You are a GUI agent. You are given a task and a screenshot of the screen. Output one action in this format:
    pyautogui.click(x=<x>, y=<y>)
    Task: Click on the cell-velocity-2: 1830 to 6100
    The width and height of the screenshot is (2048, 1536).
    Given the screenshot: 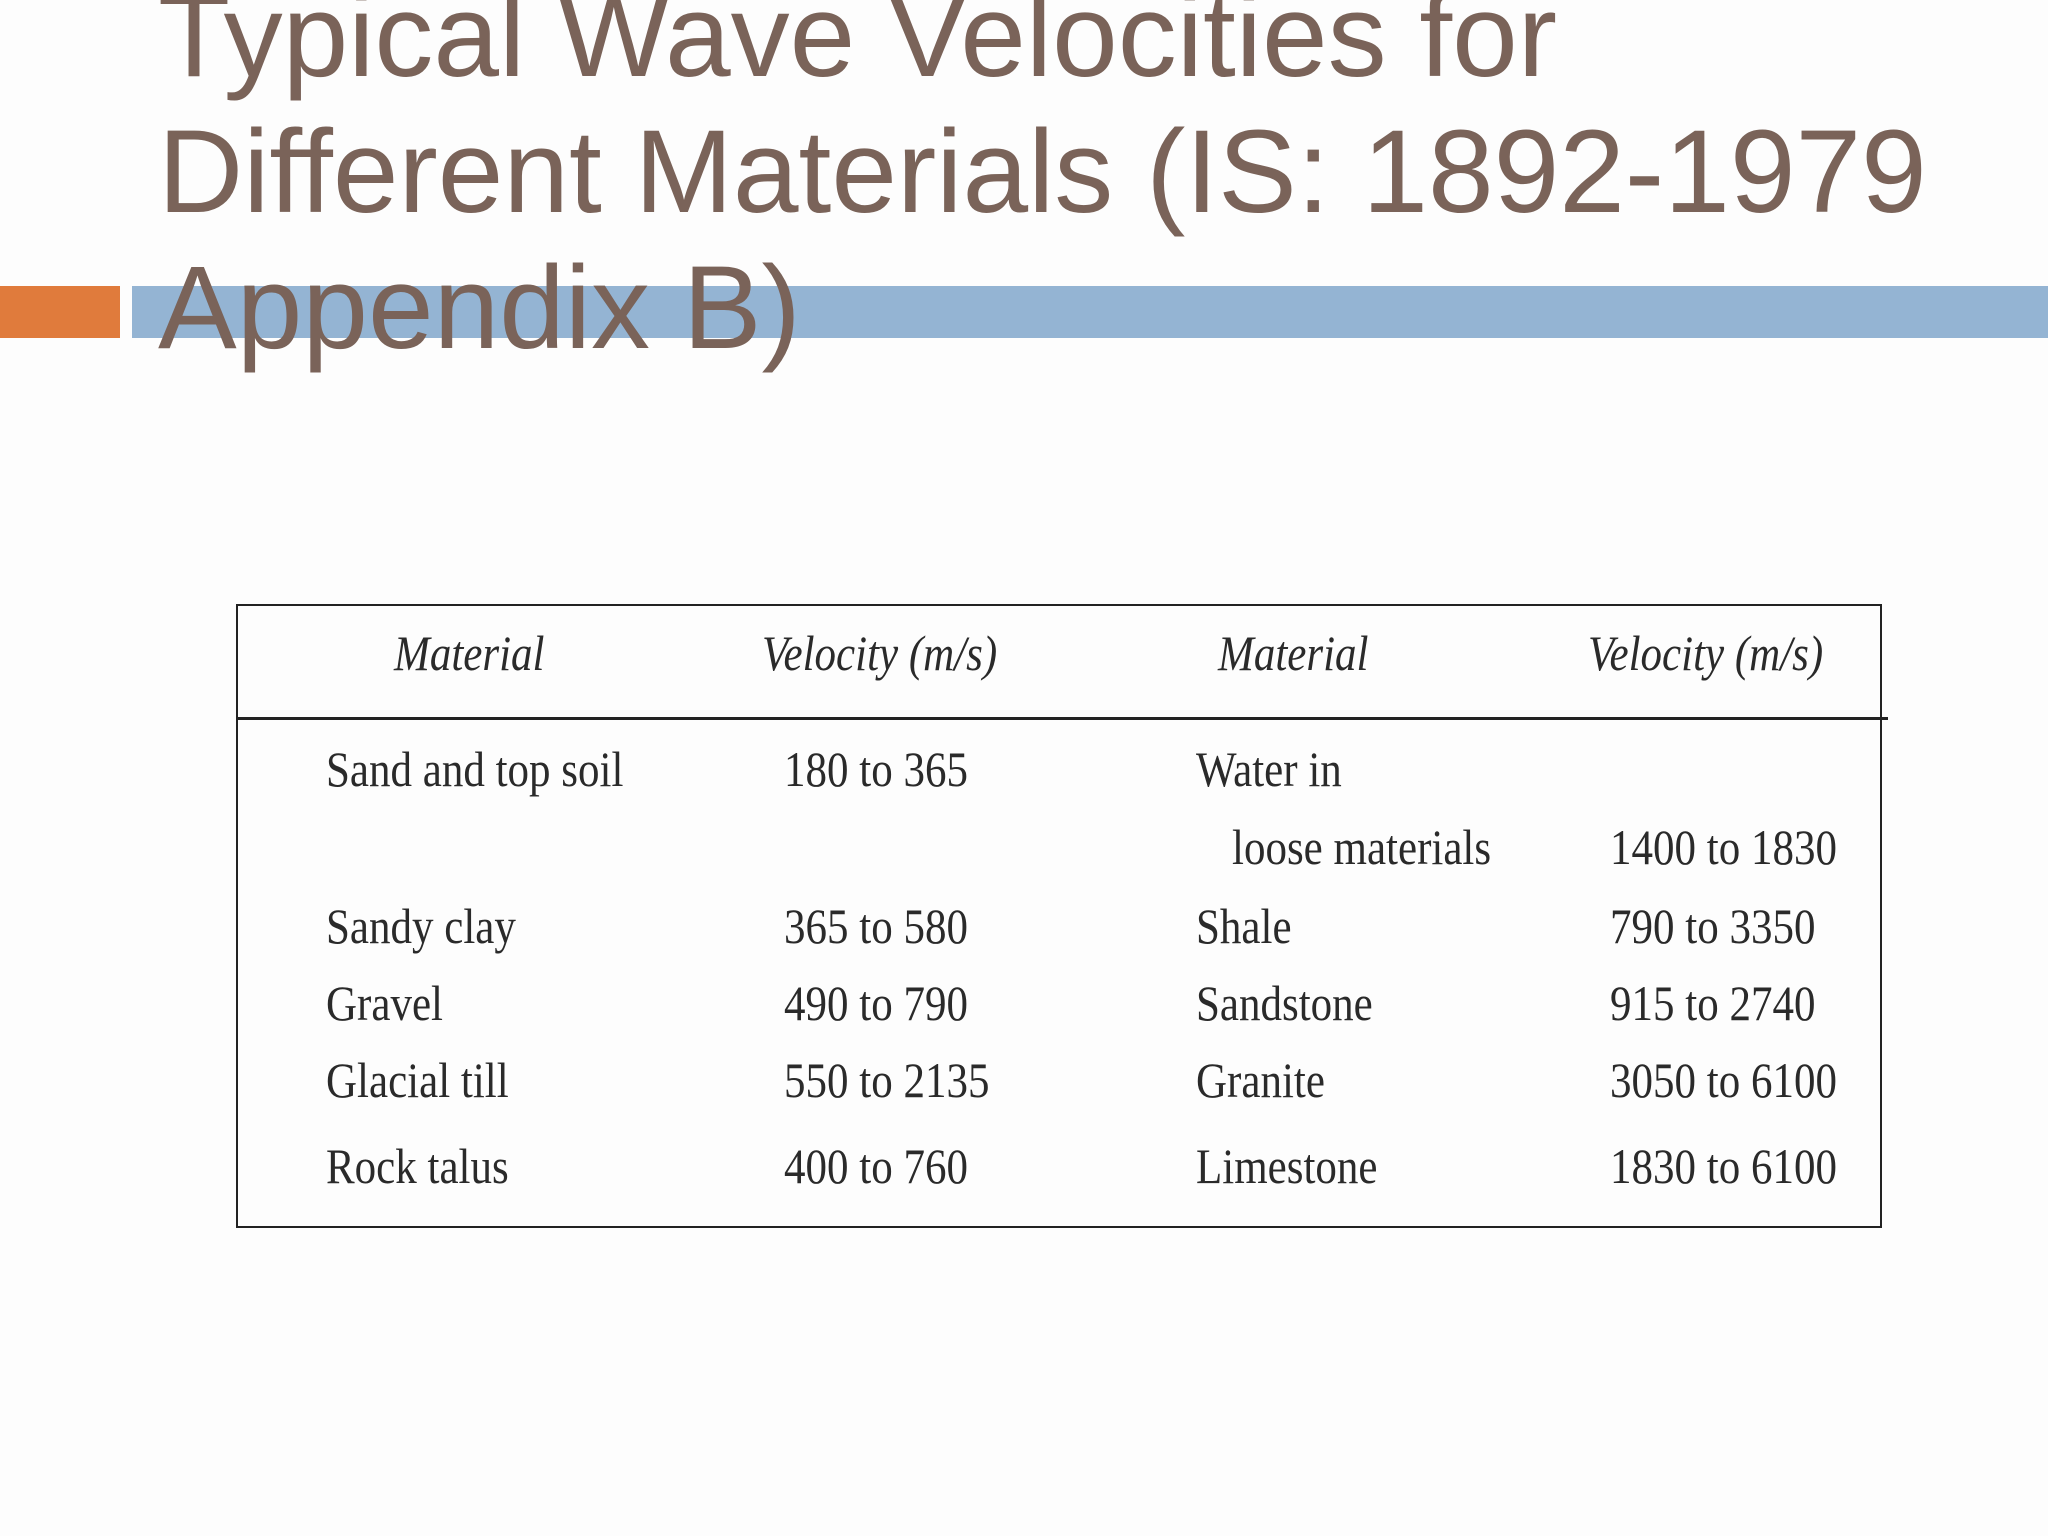 What is the action you would take?
    pyautogui.click(x=1723, y=1166)
    